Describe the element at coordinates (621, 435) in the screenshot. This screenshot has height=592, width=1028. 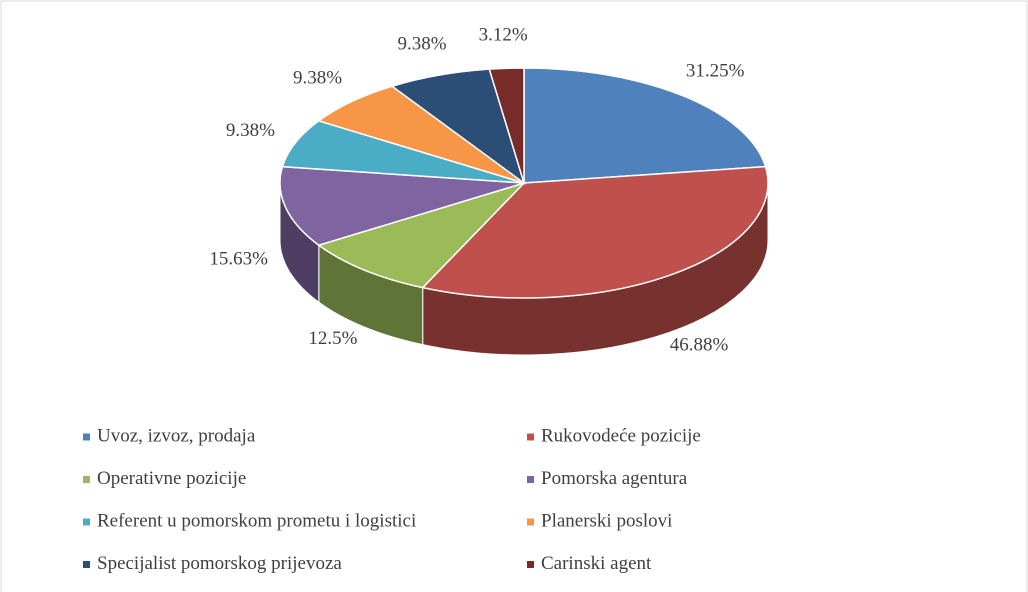
I see `legend-label: Rukovodeće pozicije` at that location.